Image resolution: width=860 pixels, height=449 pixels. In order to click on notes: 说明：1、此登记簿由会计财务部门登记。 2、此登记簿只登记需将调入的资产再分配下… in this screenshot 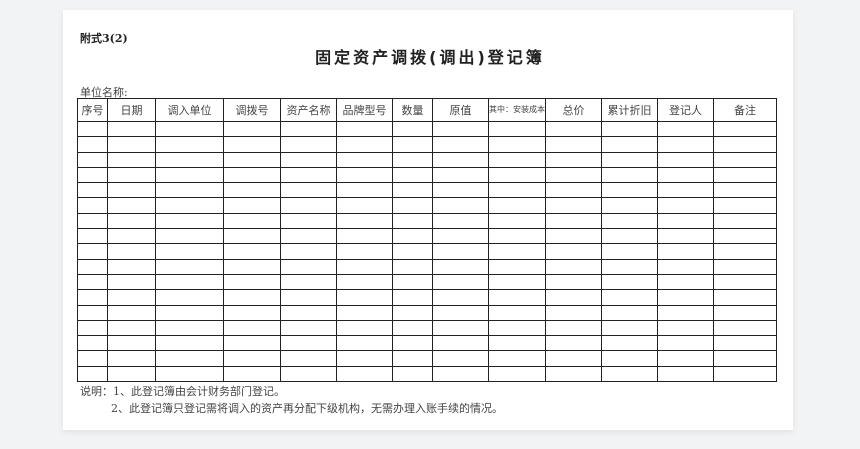, I will do `click(291, 400)`.